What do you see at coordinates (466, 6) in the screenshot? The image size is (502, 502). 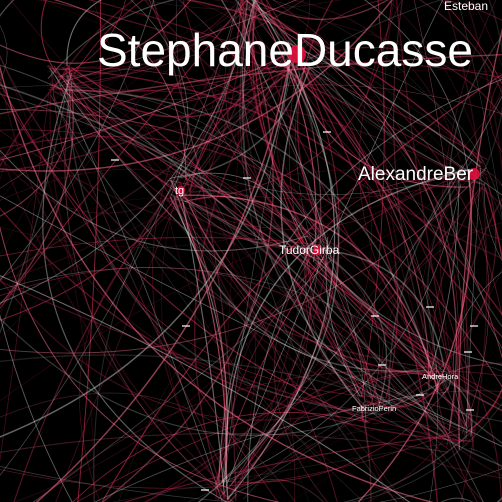 I see `node-esteban: Esteban` at bounding box center [466, 6].